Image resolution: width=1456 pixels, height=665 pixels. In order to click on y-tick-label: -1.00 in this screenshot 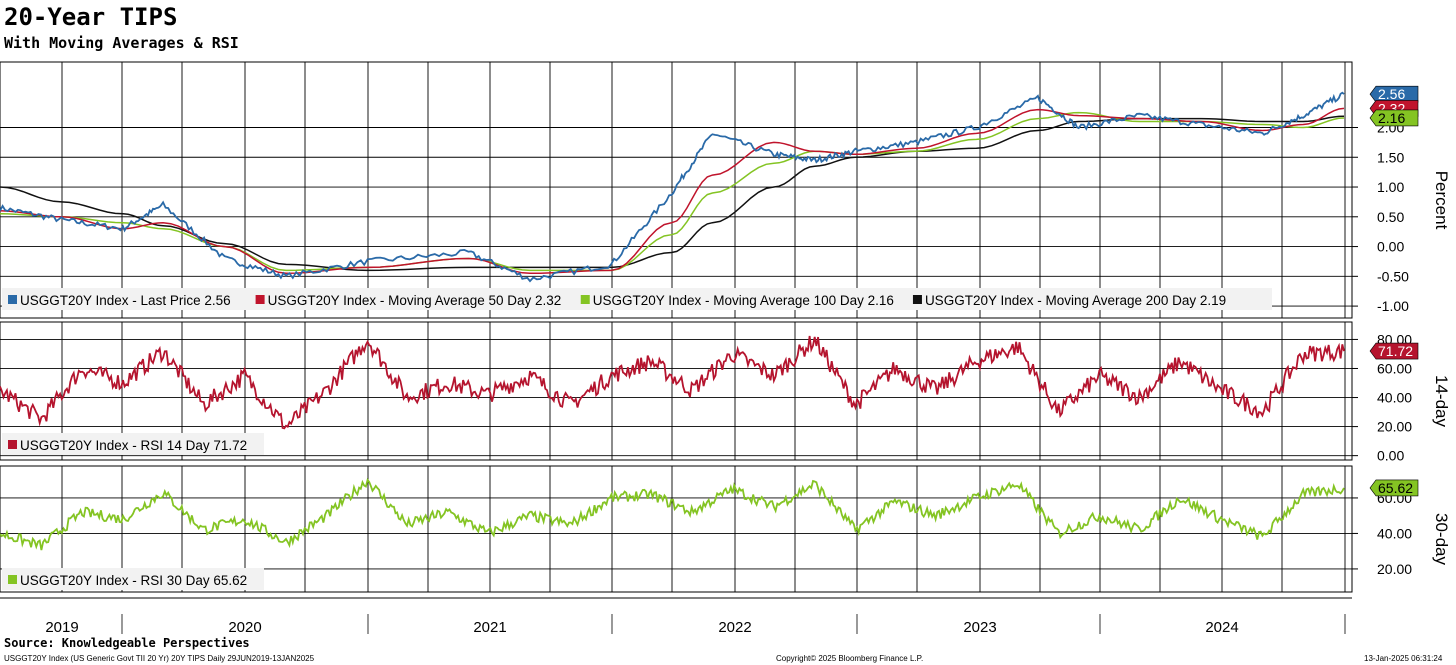, I will do `click(1393, 306)`.